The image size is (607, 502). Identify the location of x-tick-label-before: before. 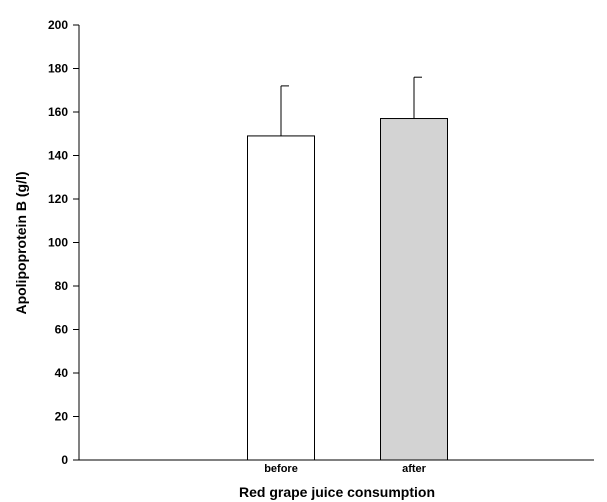
(281, 469).